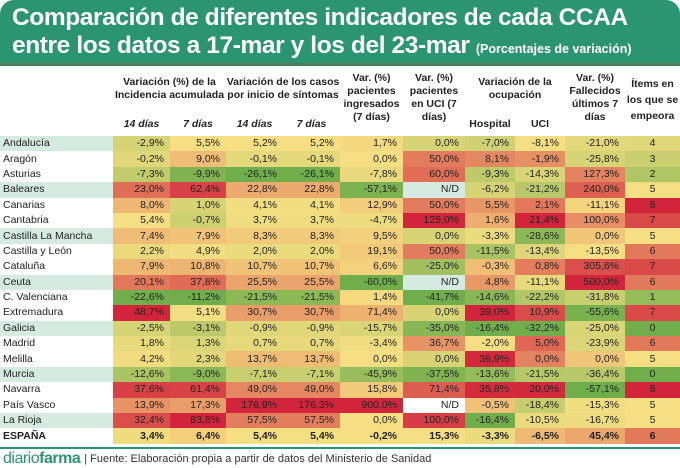 The height and width of the screenshot is (468, 680). What do you see at coordinates (141, 421) in the screenshot?
I see `value-cell: 32,4%` at bounding box center [141, 421].